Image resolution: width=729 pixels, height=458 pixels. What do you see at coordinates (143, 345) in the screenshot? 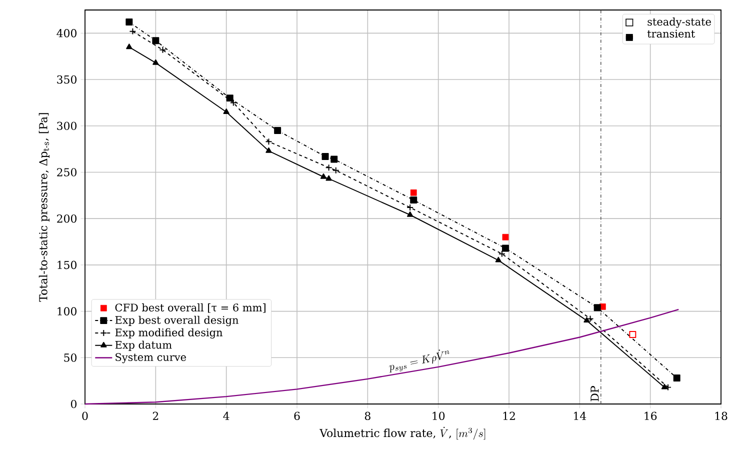
I see `legend-label: Exp datum` at bounding box center [143, 345].